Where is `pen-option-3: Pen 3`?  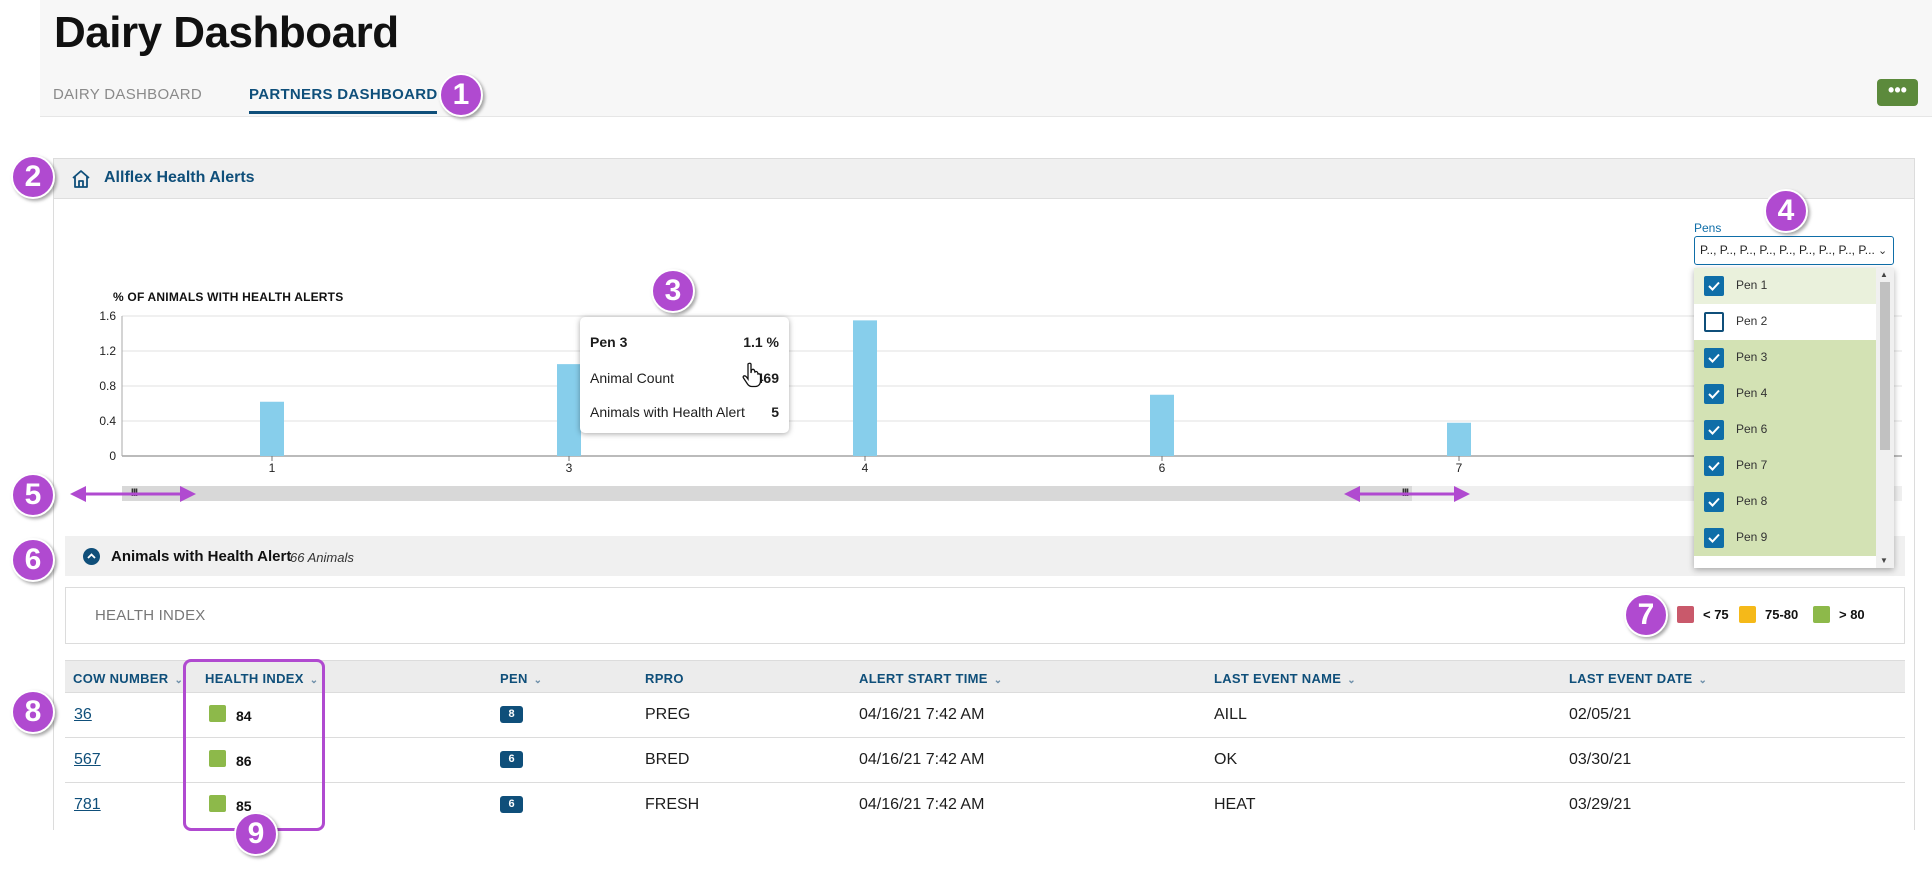
pen-option-3: Pen 3 is located at coordinates (1785, 358).